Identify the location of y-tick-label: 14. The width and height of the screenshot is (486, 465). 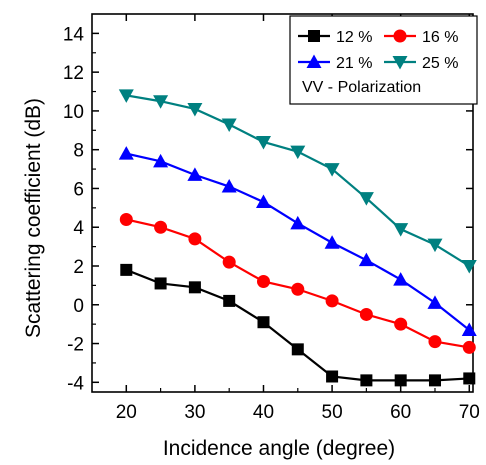
(74, 34).